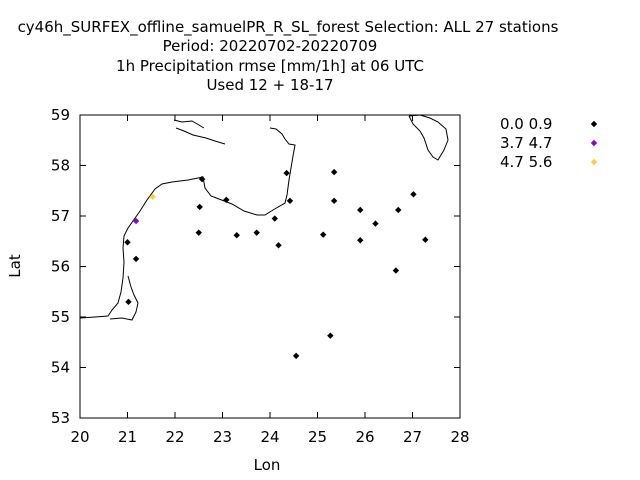 The width and height of the screenshot is (640, 480). What do you see at coordinates (60, 368) in the screenshot?
I see `y-tick-label: 54` at bounding box center [60, 368].